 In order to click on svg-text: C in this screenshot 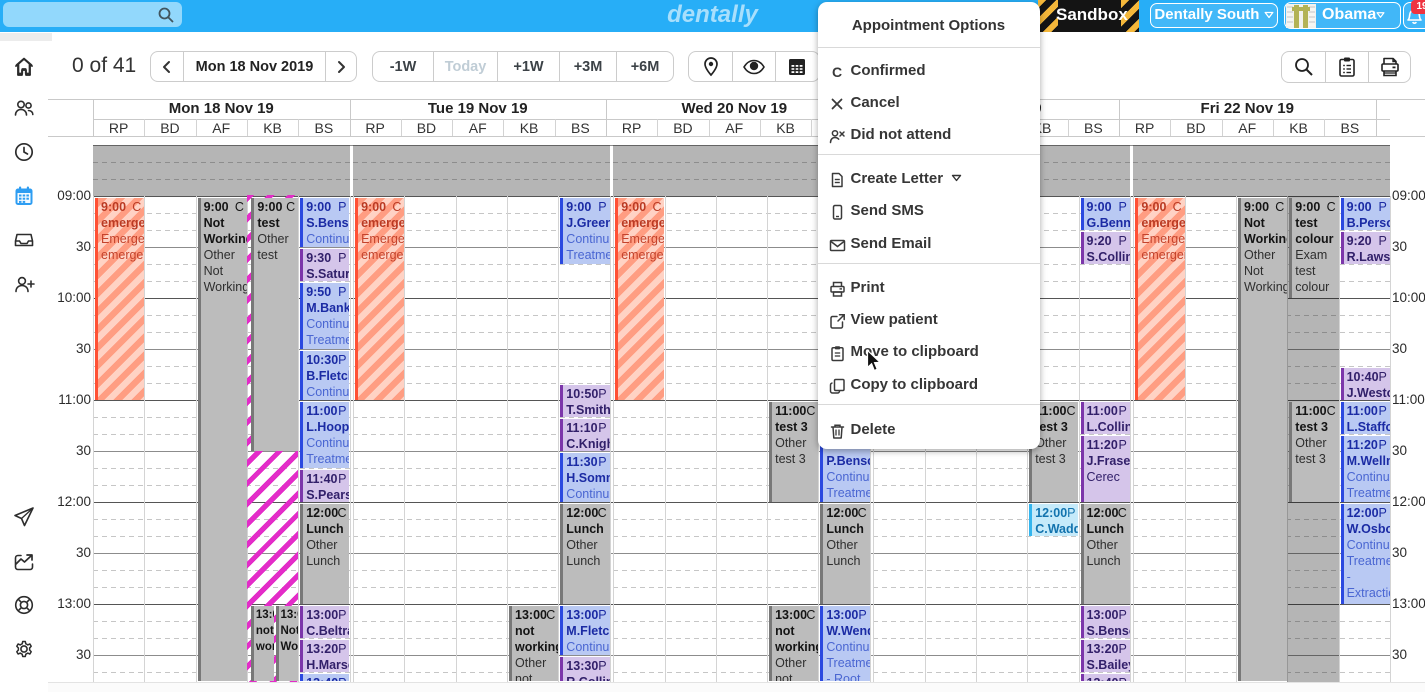, I will do `click(836, 72)`.